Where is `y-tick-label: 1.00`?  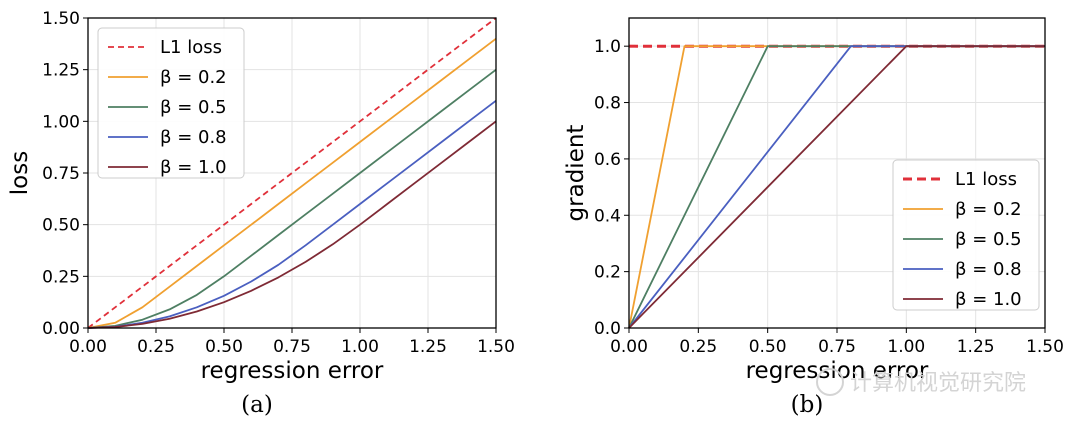 y-tick-label: 1.00 is located at coordinates (61, 122).